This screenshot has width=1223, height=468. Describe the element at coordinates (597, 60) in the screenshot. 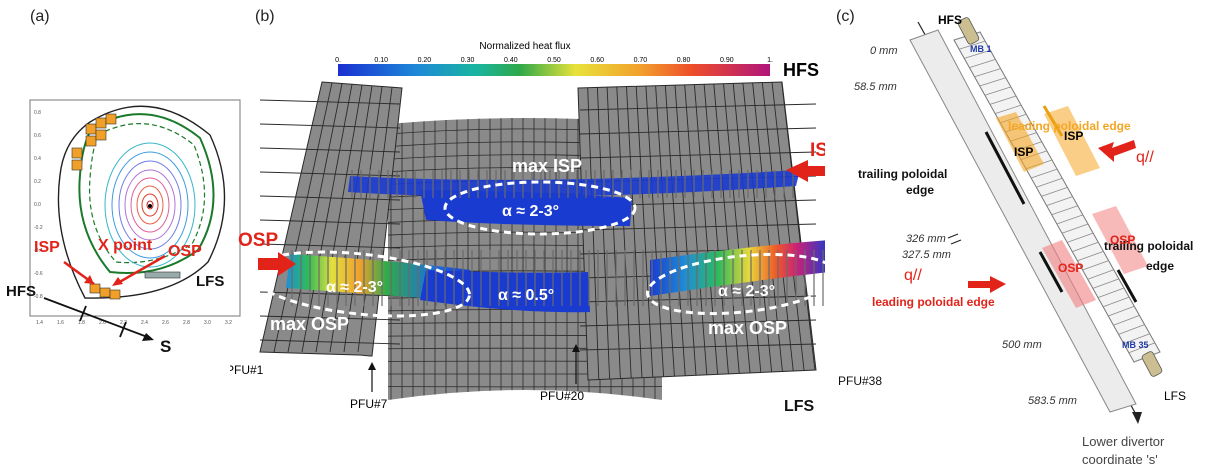

I see `colorbar-tick: 0.60` at that location.